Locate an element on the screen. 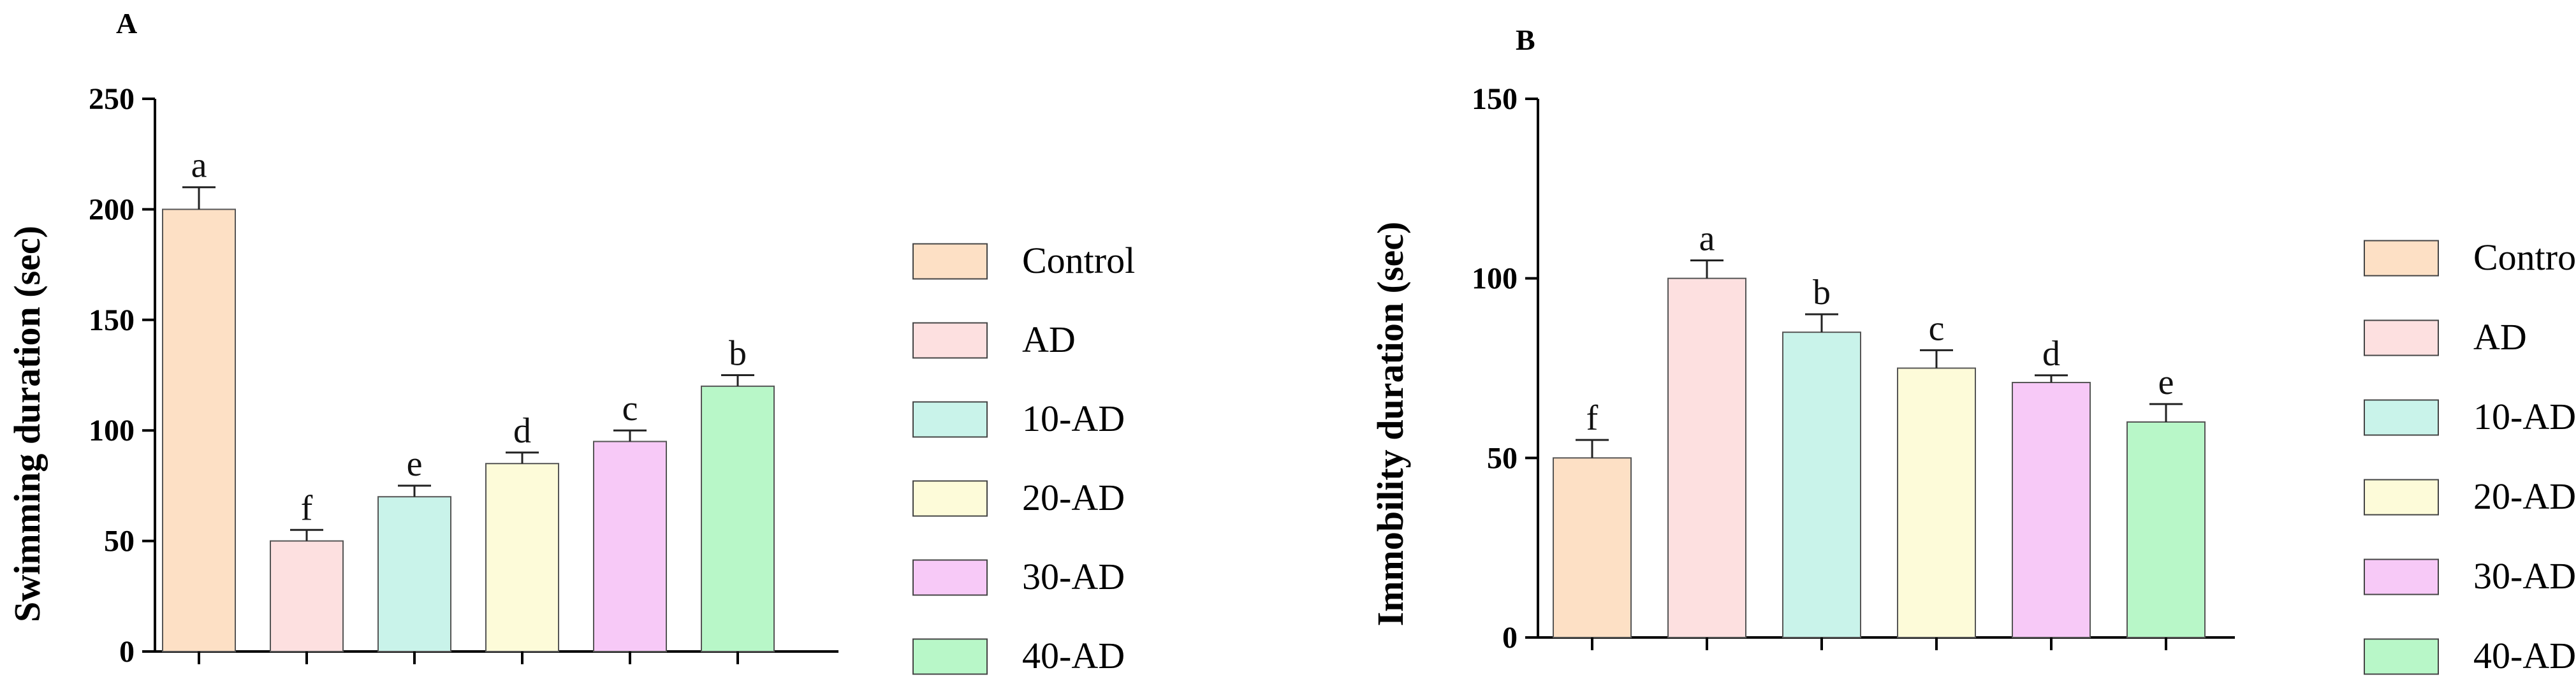 The height and width of the screenshot is (677, 2576). bar-a-30-ad is located at coordinates (630, 546).